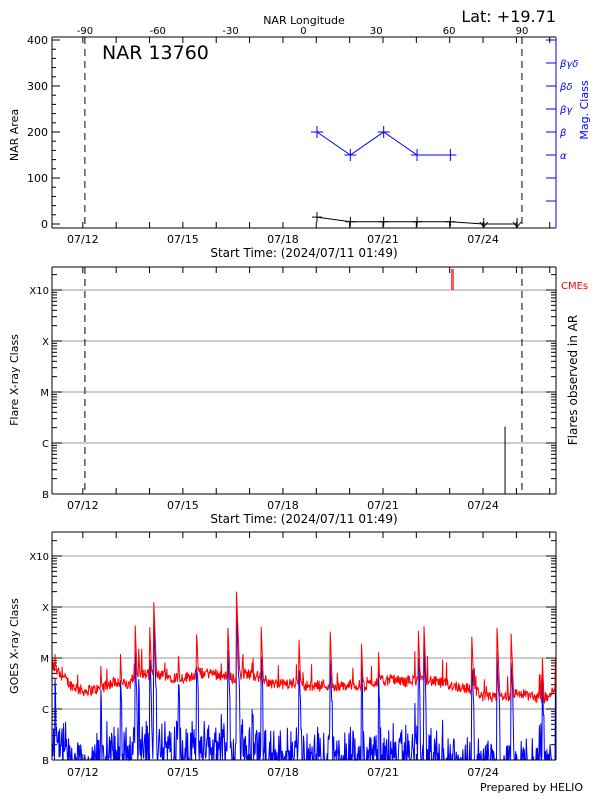  Describe the element at coordinates (45, 444) in the screenshot. I see `flare-panel-ytick-label: C` at that location.